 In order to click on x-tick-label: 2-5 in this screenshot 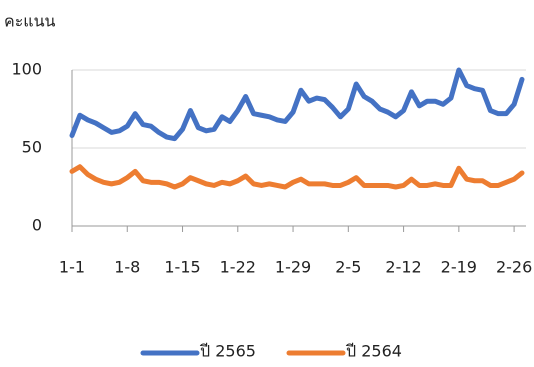, I will do `click(348, 267)`.